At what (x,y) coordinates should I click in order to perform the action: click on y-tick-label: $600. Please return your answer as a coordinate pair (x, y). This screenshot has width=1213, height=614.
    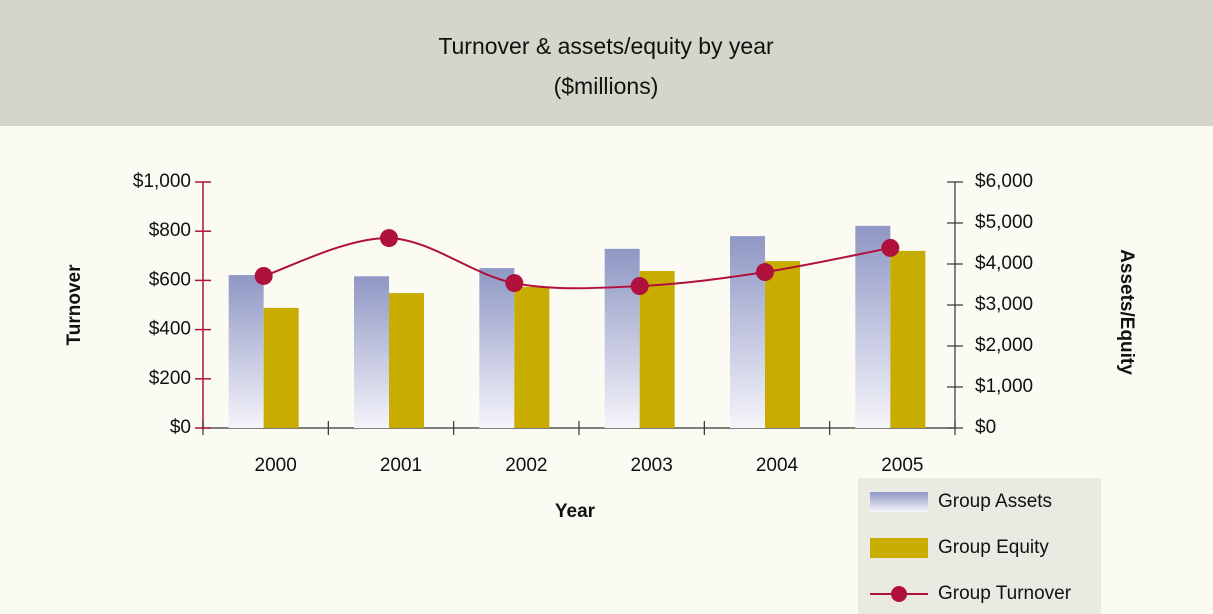
    Looking at the image, I should click on (170, 279).